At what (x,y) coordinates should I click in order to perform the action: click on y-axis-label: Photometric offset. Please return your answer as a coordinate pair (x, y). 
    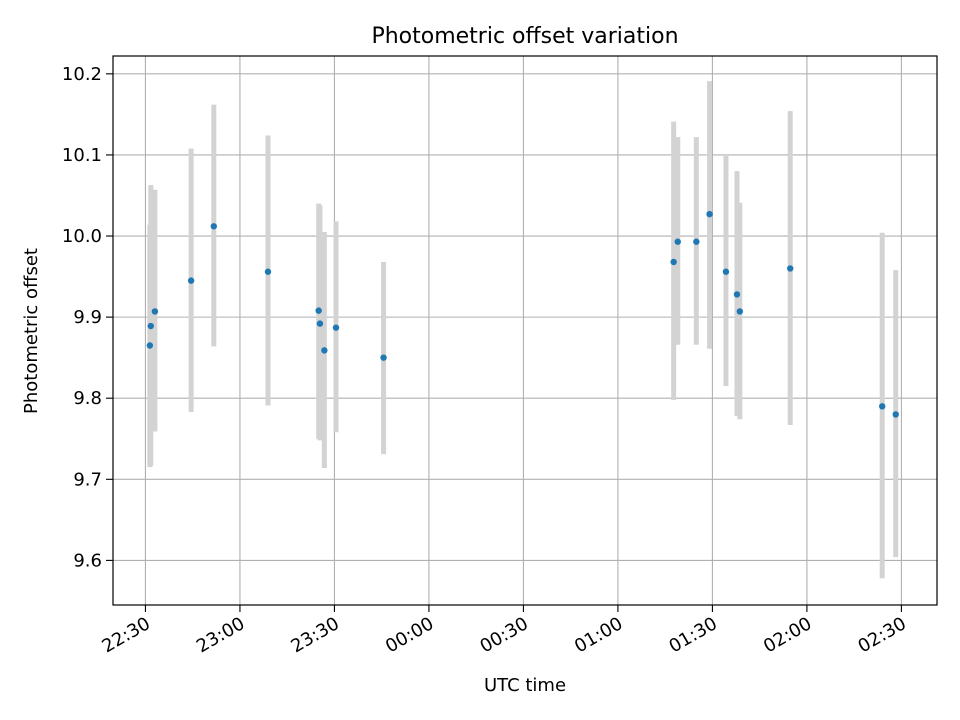
    Looking at the image, I should click on (31, 331).